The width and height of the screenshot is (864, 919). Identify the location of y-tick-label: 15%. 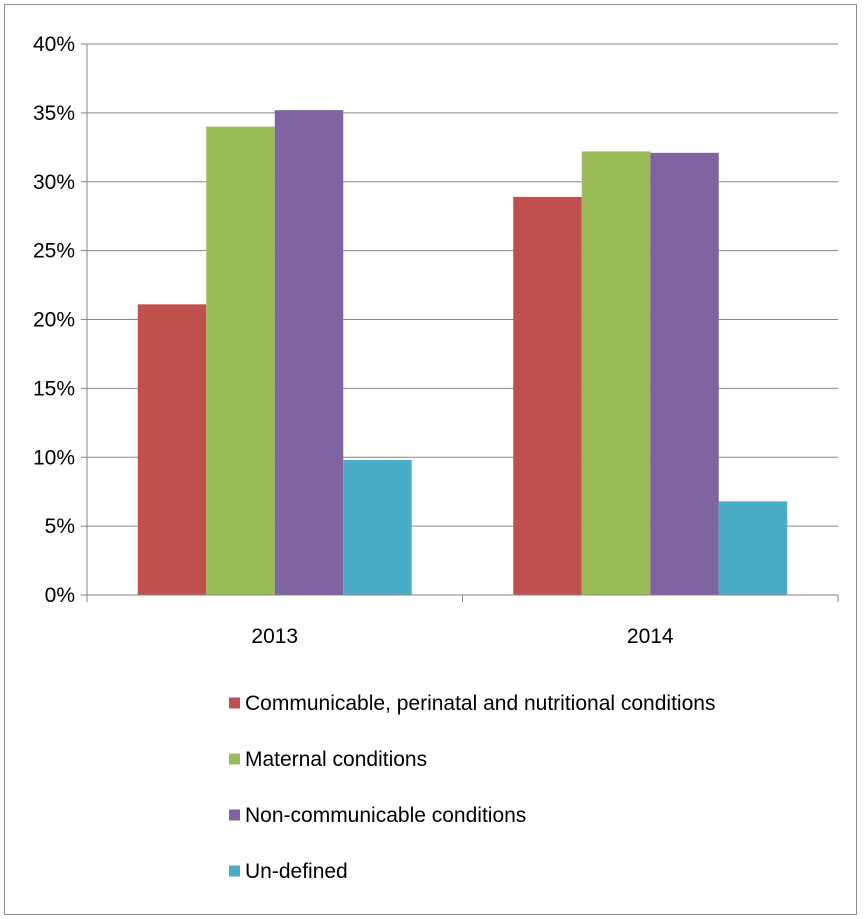
(54, 388).